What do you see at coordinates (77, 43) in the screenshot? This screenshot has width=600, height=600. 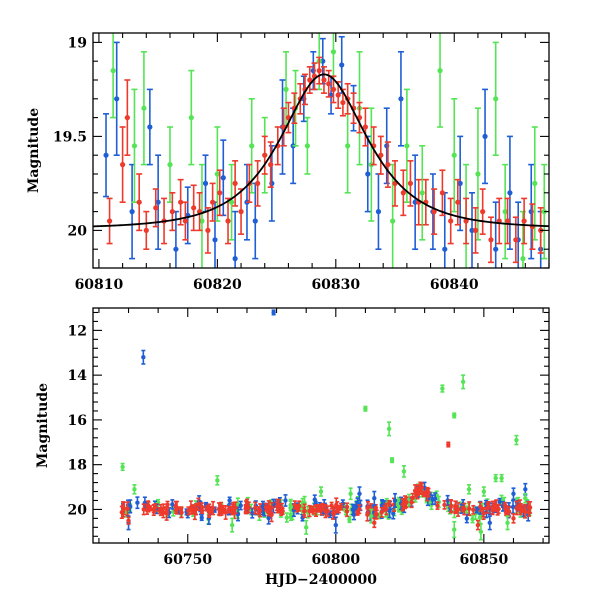 I see `top-y-tick-label: 19` at bounding box center [77, 43].